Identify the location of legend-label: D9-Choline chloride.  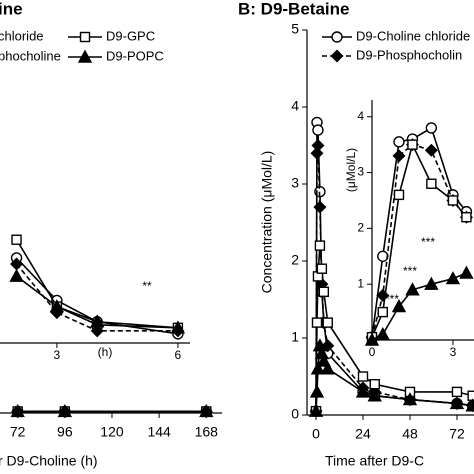
(413, 35).